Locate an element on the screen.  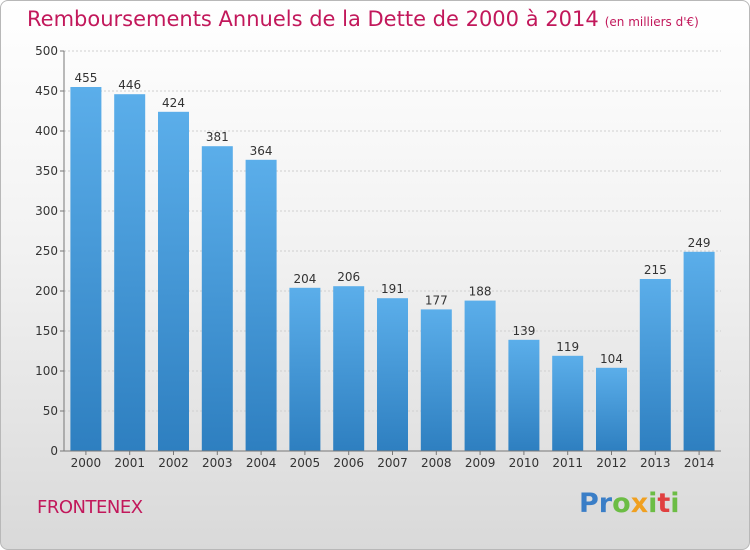
x-tick-label: 2009 is located at coordinates (480, 463).